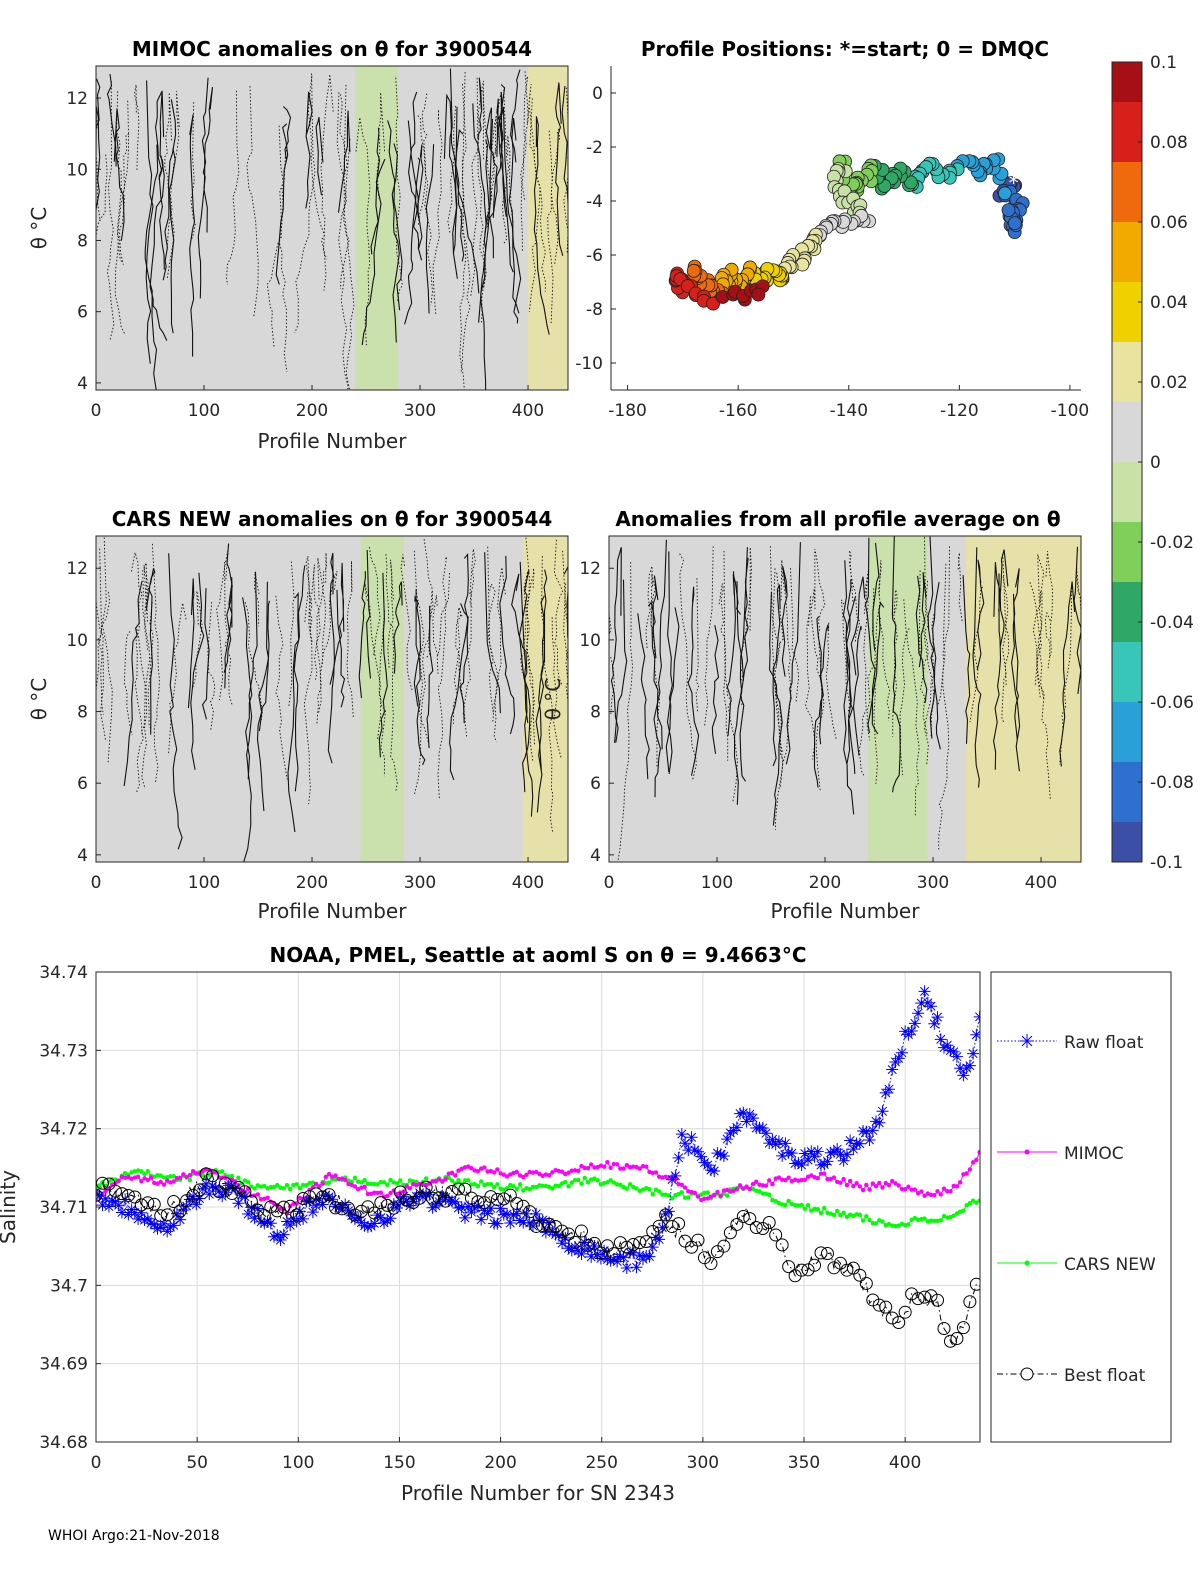 The height and width of the screenshot is (1575, 1200). Describe the element at coordinates (10, 1207) in the screenshot. I see `salinity-y-label: Salinity` at that location.